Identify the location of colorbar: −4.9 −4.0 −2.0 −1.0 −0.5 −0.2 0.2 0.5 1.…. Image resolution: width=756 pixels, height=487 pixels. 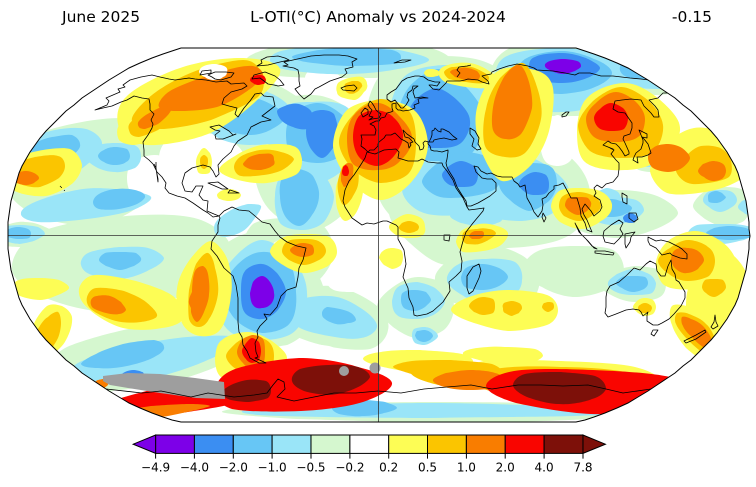
(369, 454).